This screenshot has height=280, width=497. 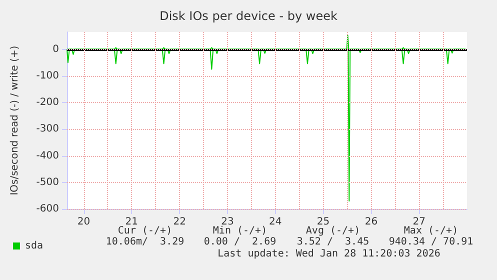 What do you see at coordinates (179, 222) in the screenshot?
I see `x-tick-label: 22` at bounding box center [179, 222].